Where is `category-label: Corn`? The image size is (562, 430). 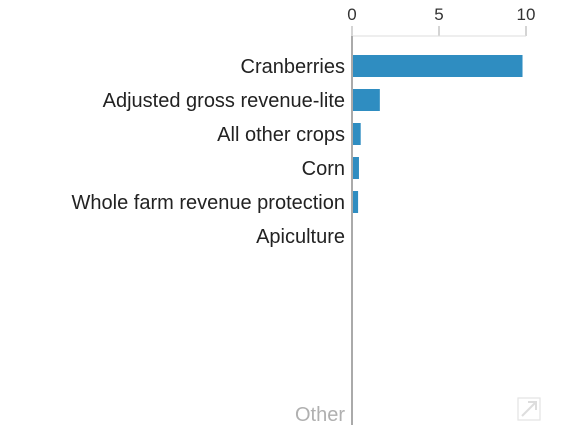 category-label: Corn is located at coordinates (323, 169).